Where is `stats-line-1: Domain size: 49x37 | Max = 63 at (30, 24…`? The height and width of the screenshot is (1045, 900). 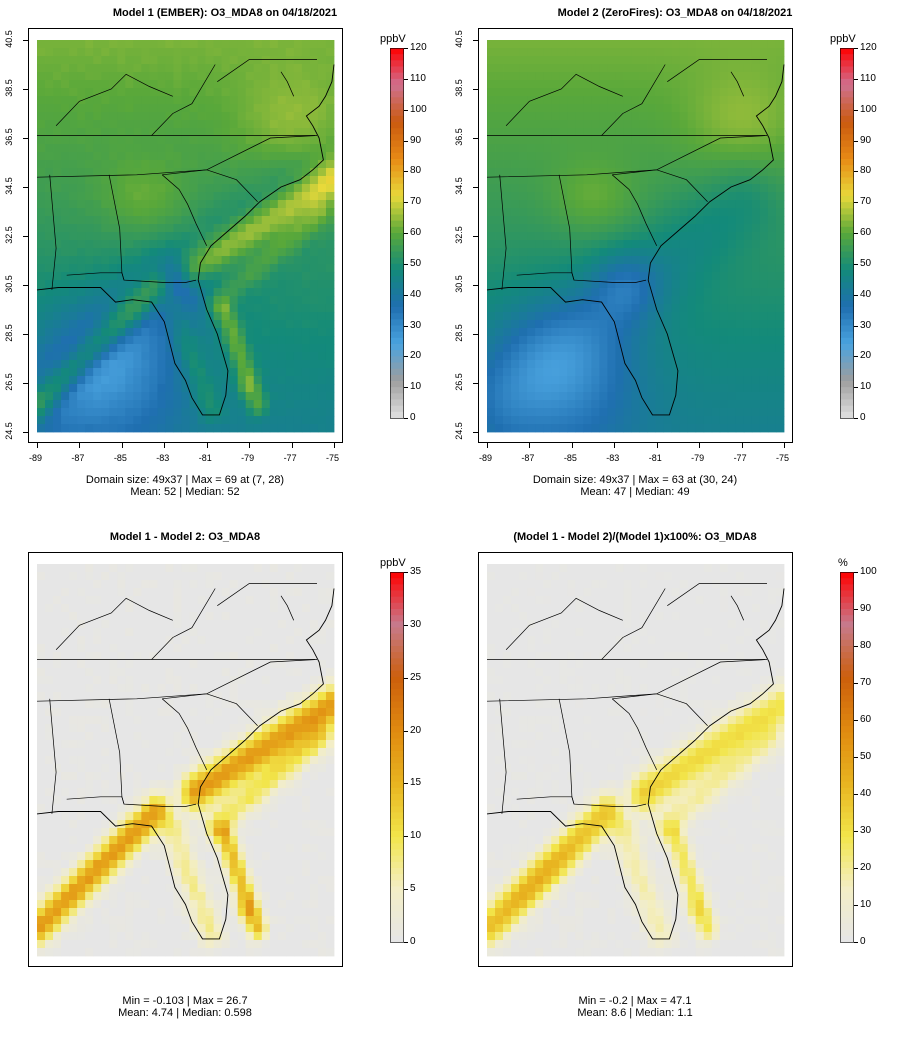 stats-line-1: Domain size: 49x37 | Max = 63 at (30, 24… is located at coordinates (635, 480).